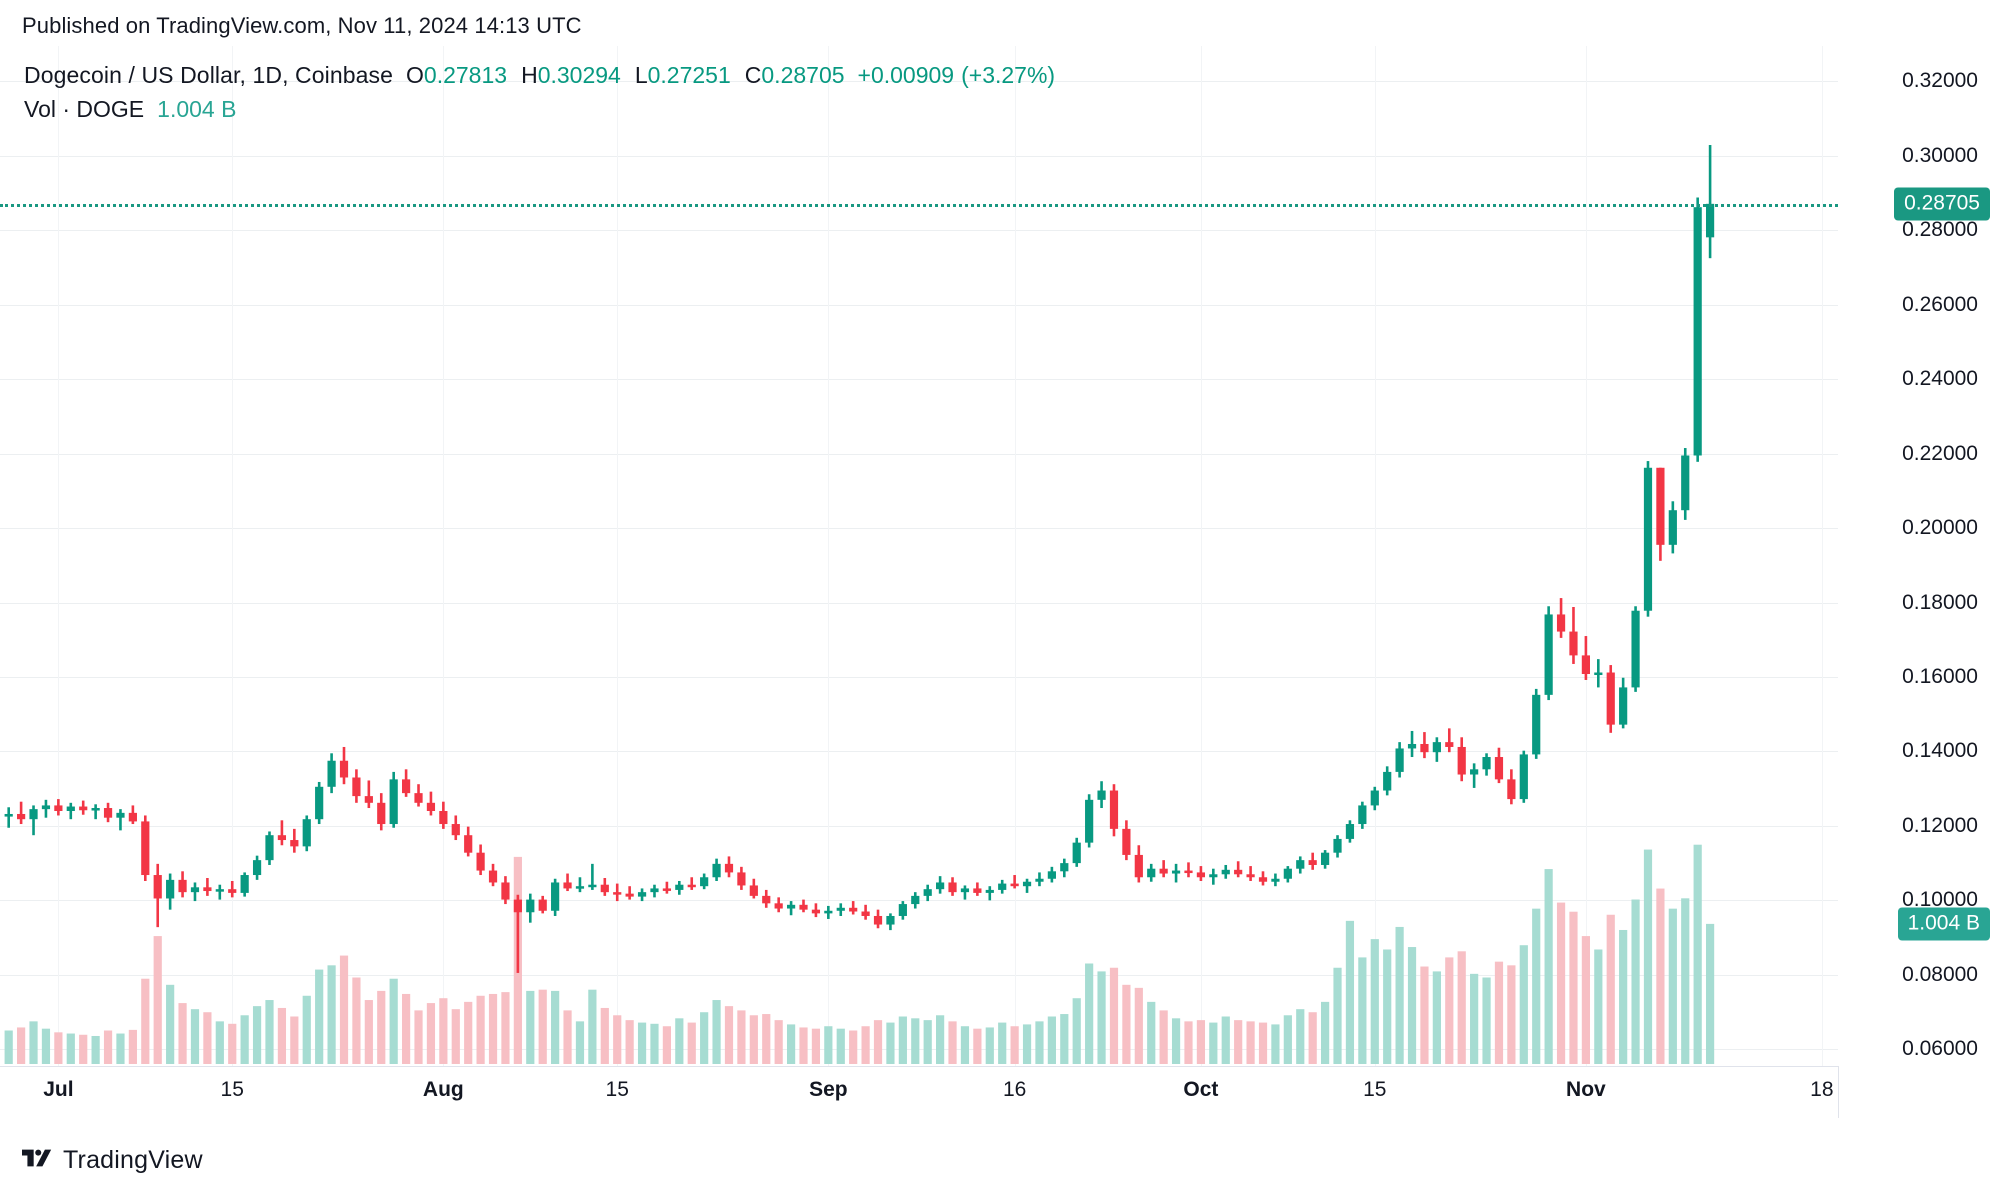  Describe the element at coordinates (1942, 204) in the screenshot. I see `last-price-badge: 0.28705` at that location.